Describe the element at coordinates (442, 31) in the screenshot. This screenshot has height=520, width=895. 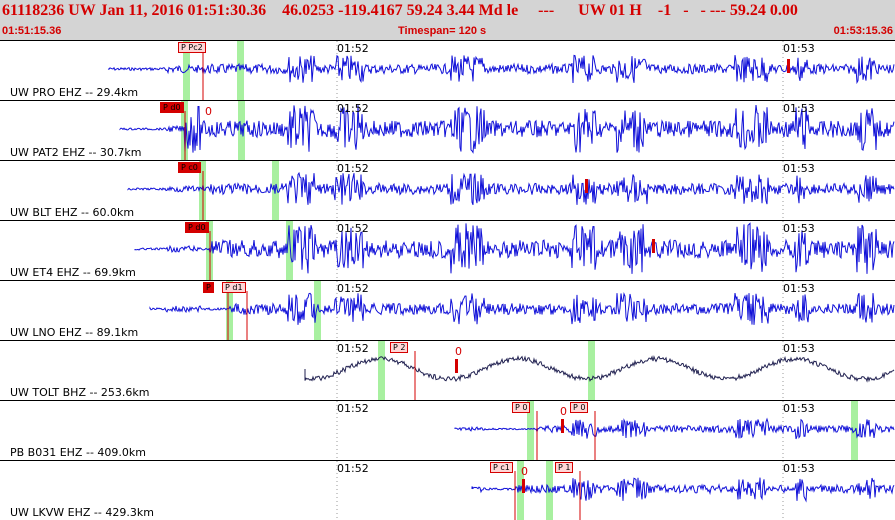
I see `timespan-label: Timespan= 120 s` at that location.